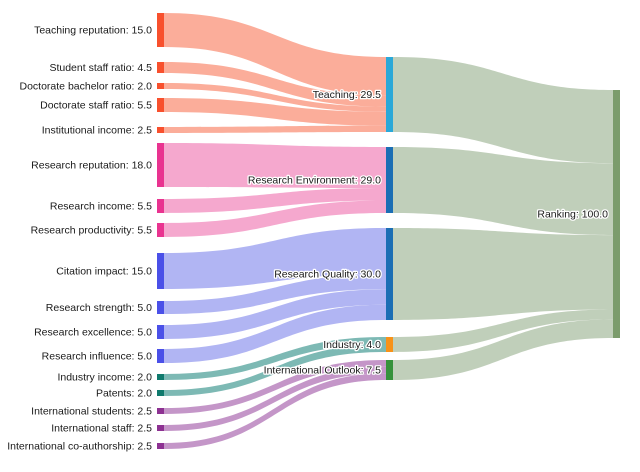 Image resolution: width=640 pixels, height=472 pixels. Describe the element at coordinates (389, 370) in the screenshot. I see `node-international_outlook` at that location.